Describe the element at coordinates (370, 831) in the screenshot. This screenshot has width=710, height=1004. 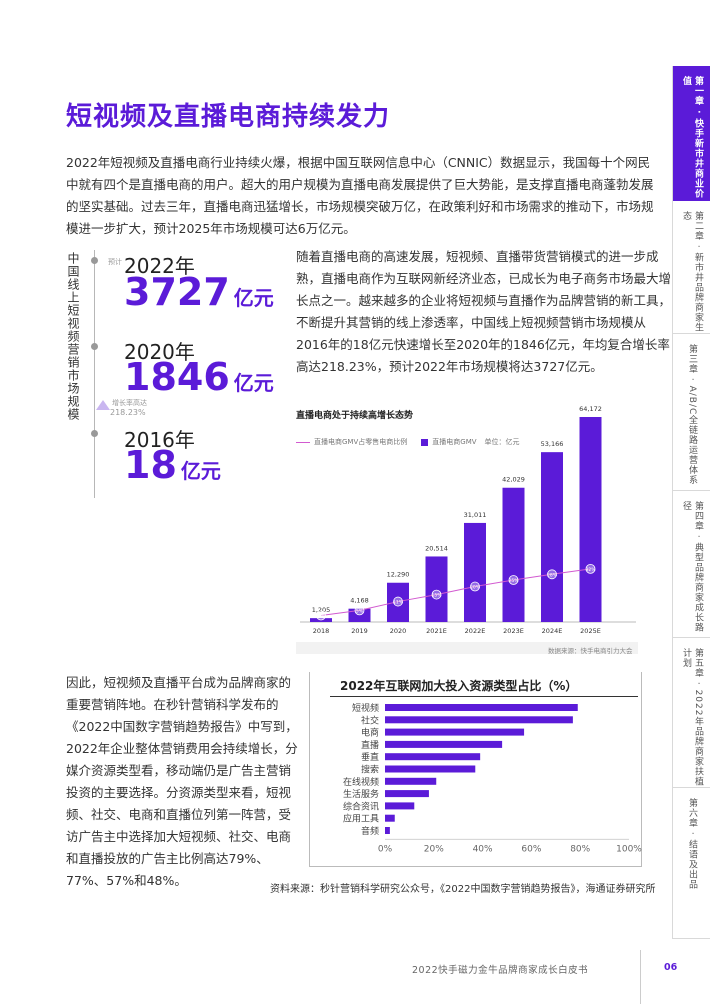
I see `resource-category-label: 音频` at that location.